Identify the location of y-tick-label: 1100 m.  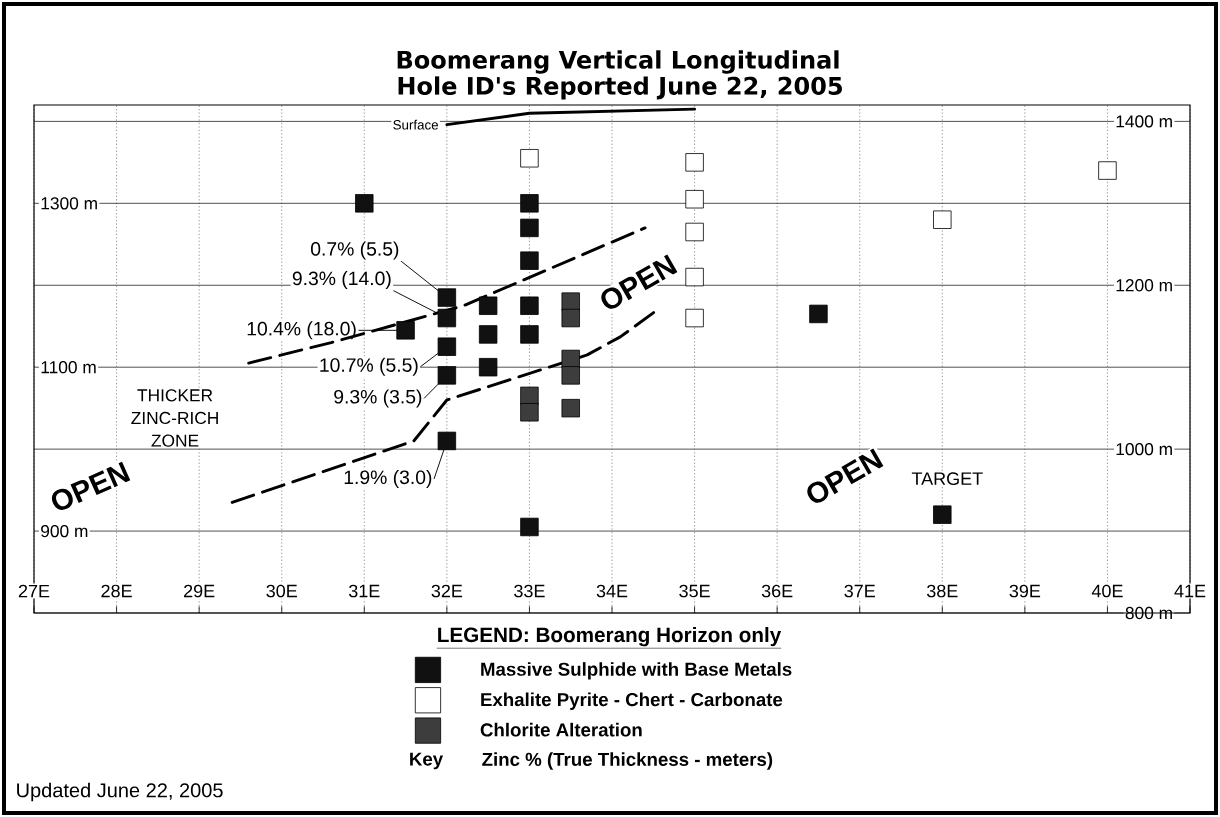
(68, 367).